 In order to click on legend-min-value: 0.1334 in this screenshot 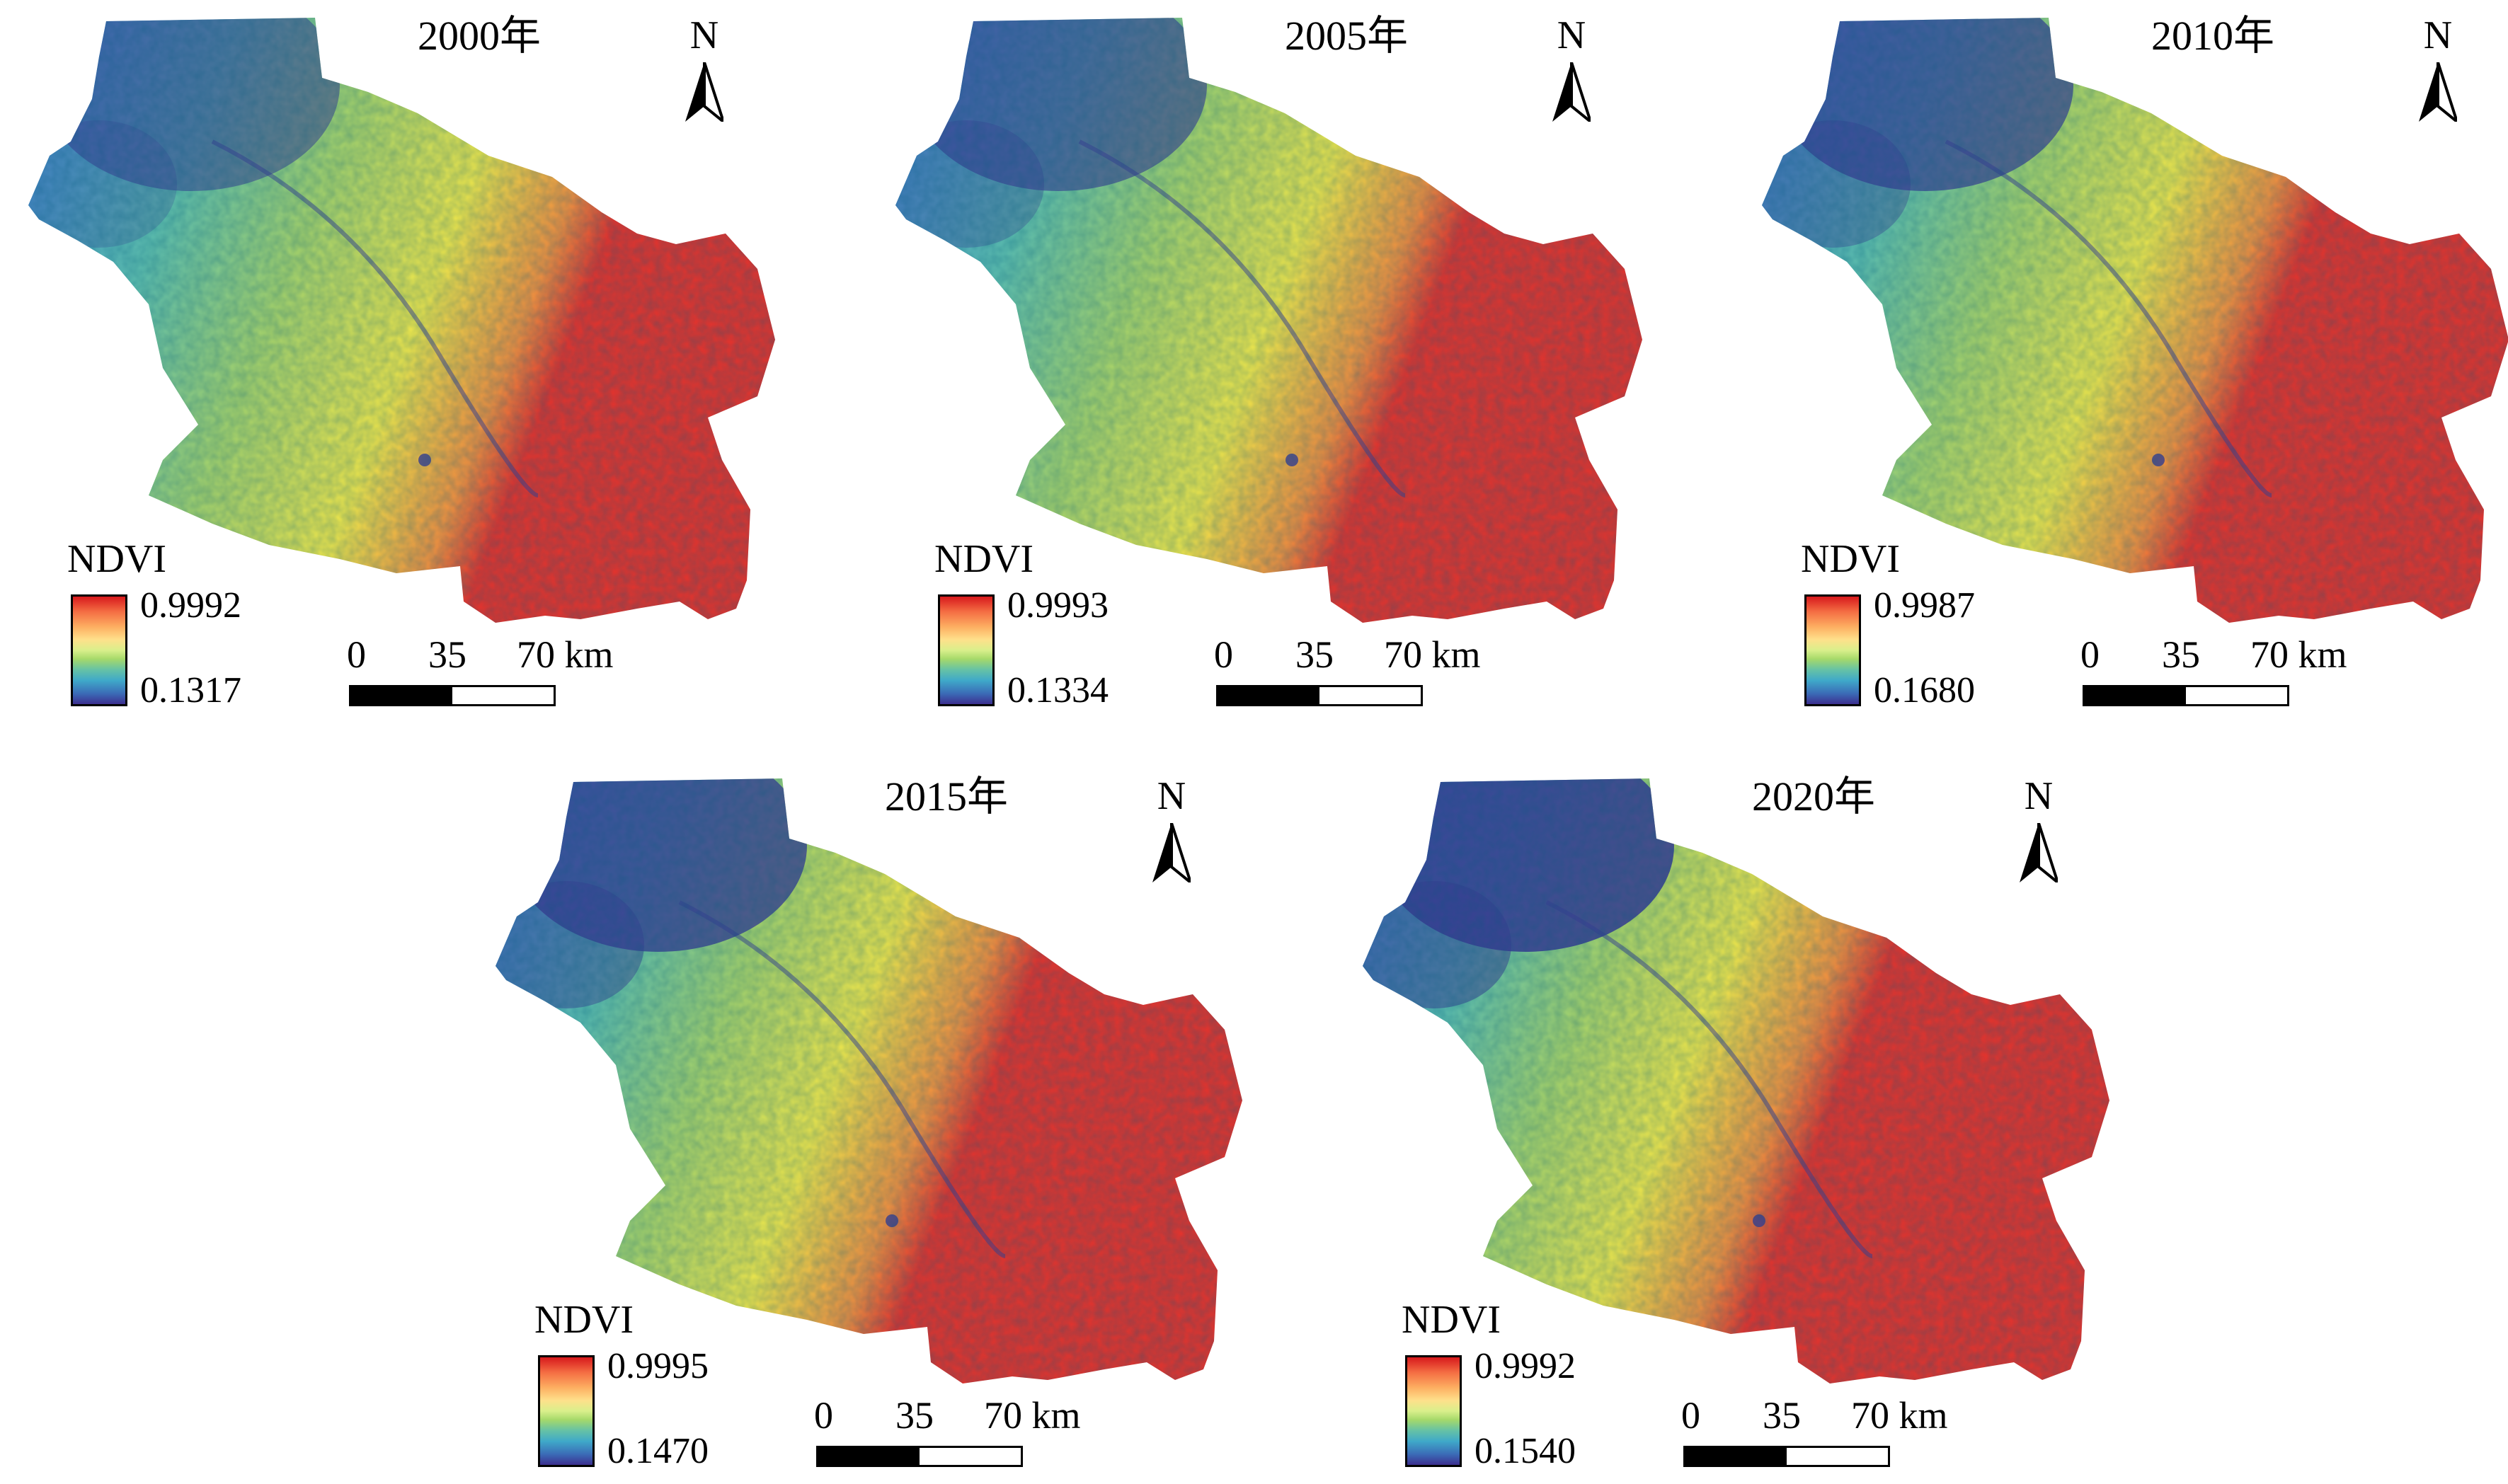, I will do `click(1058, 690)`.